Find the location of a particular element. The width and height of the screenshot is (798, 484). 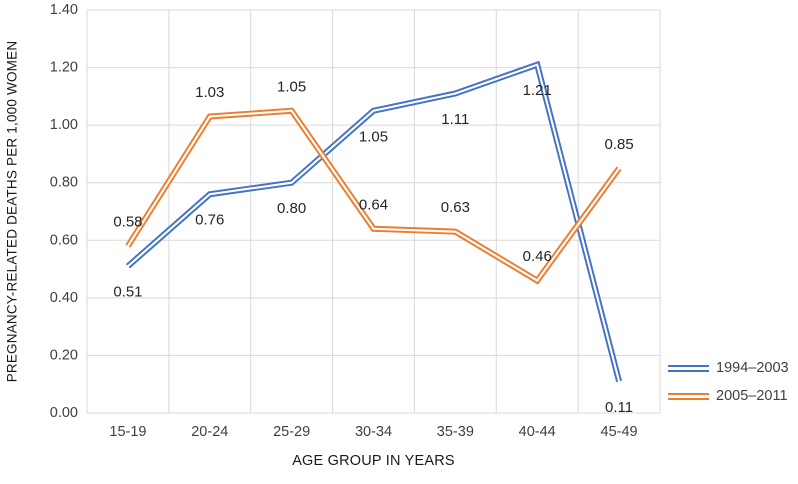

y-tick-label: 0.60 is located at coordinates (64, 240).